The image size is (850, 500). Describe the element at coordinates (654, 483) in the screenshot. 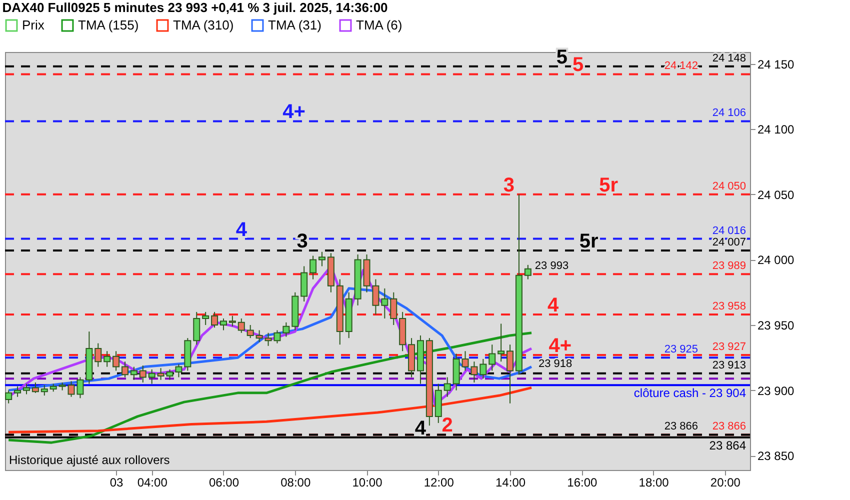

I see `x-tick-label: 18:00` at that location.